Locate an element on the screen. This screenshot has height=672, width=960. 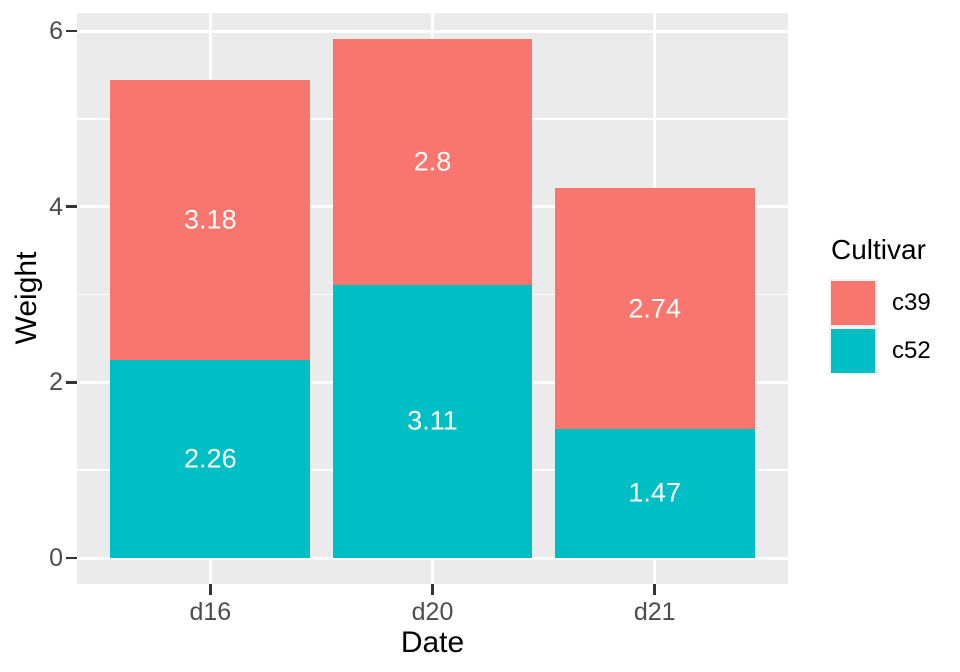
legend-swatch-c39 is located at coordinates (853, 303).